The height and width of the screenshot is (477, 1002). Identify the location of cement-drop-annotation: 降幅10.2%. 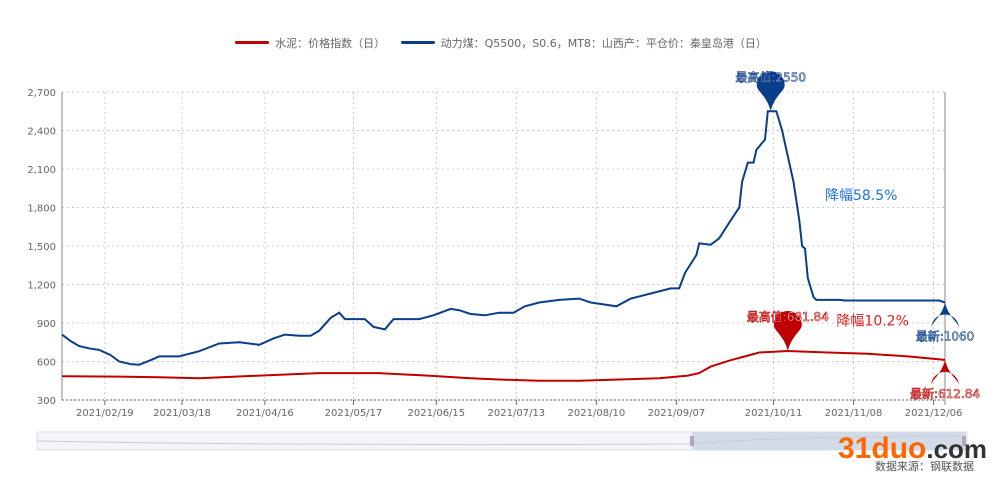
(872, 322).